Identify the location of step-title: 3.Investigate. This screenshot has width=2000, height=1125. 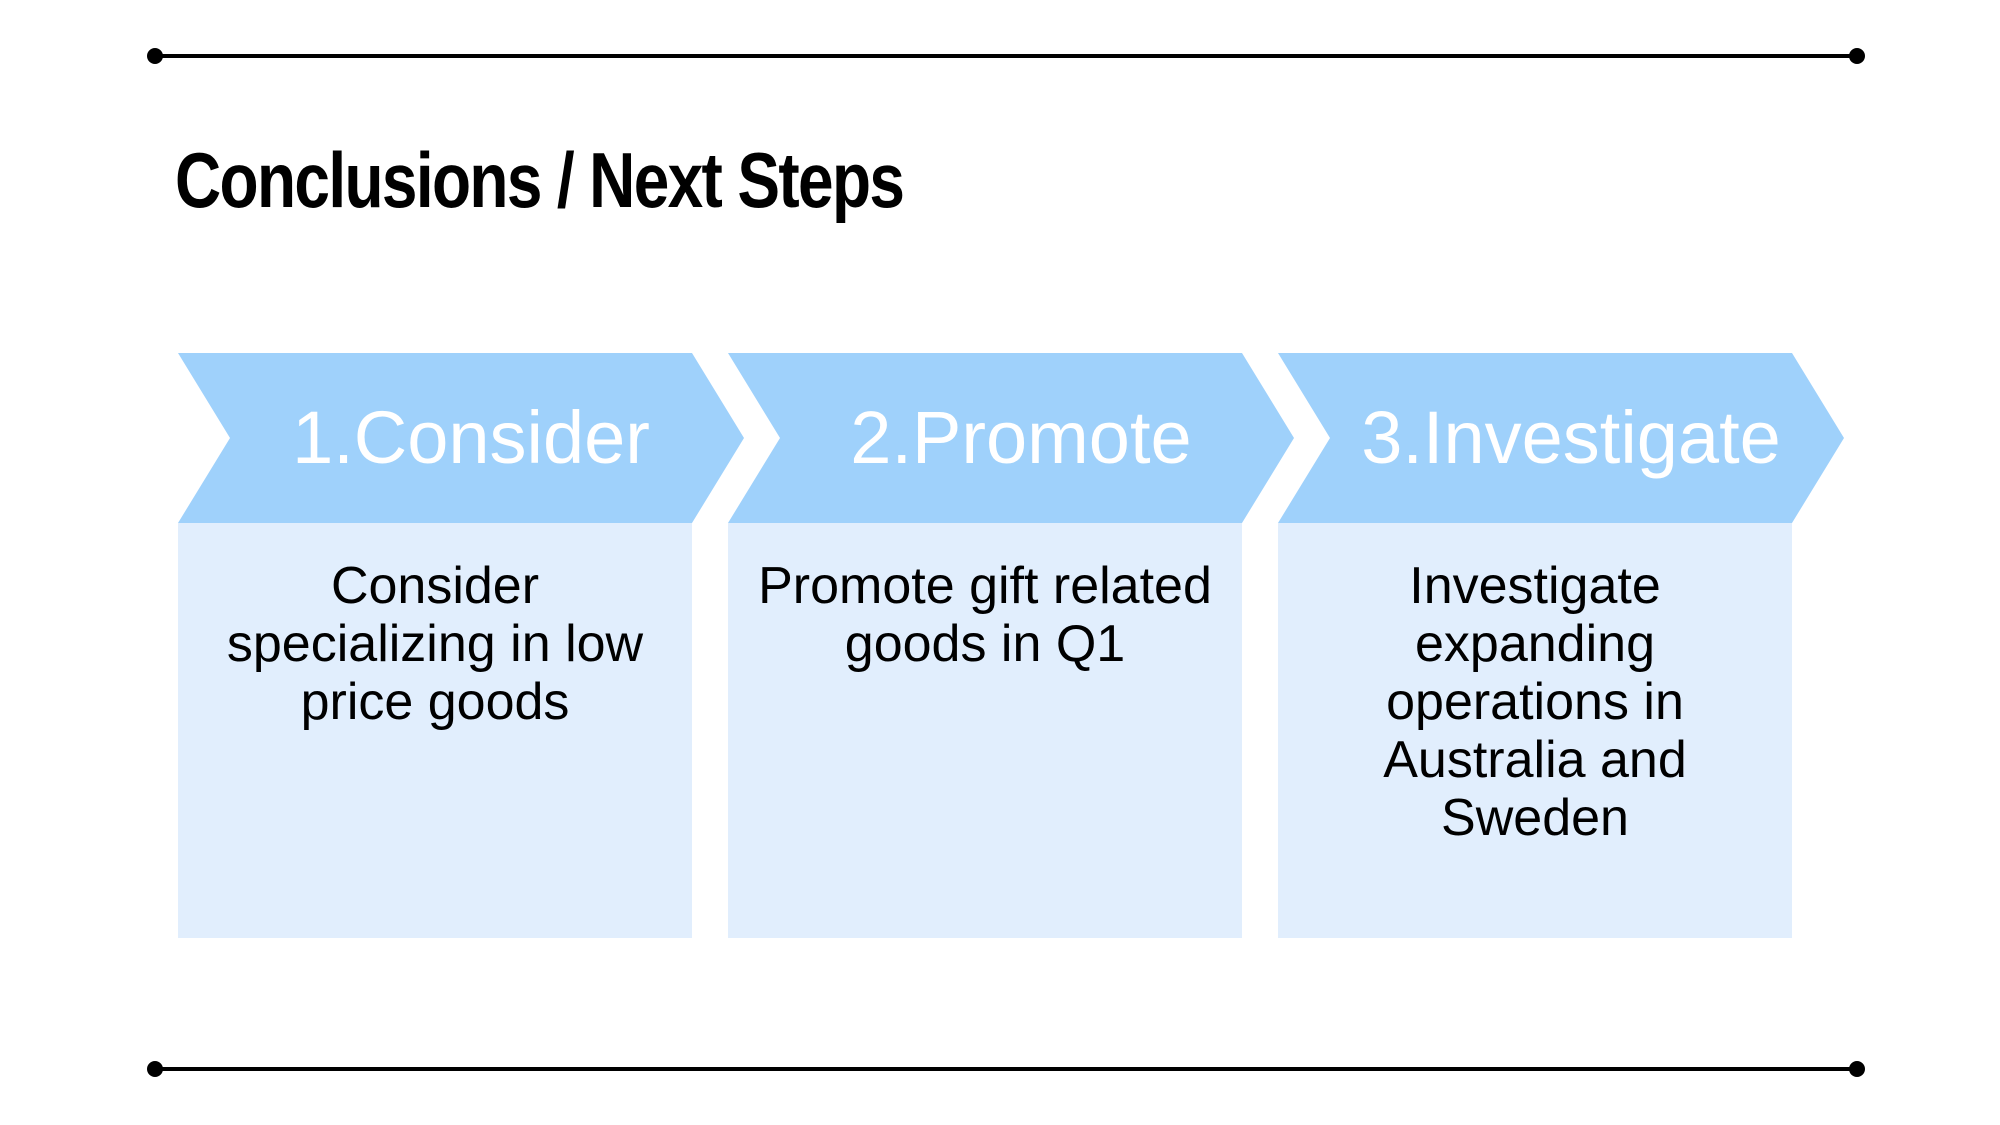
(1571, 438).